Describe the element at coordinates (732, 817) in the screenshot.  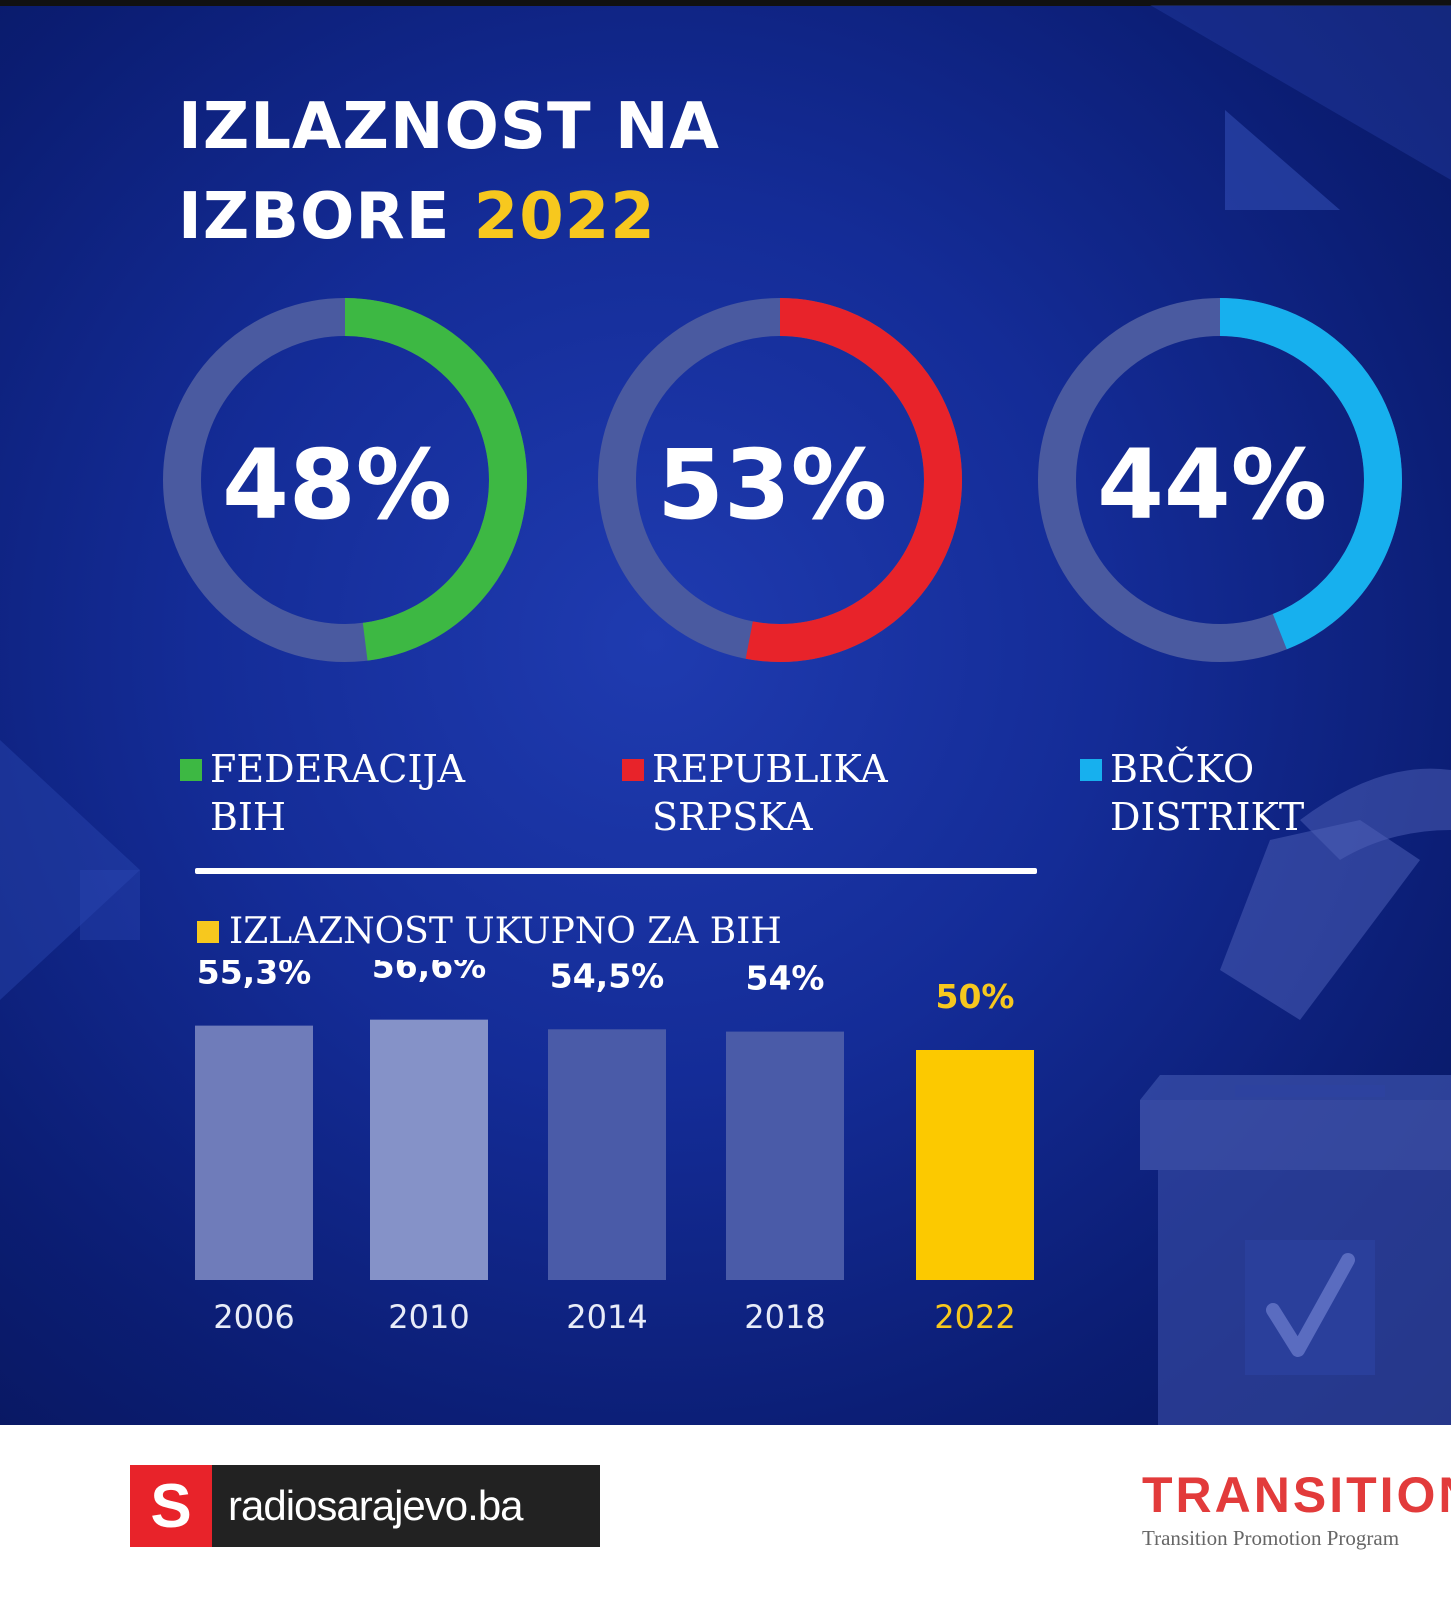
I see `legend-label-republika-line-2: SRPSKA` at that location.